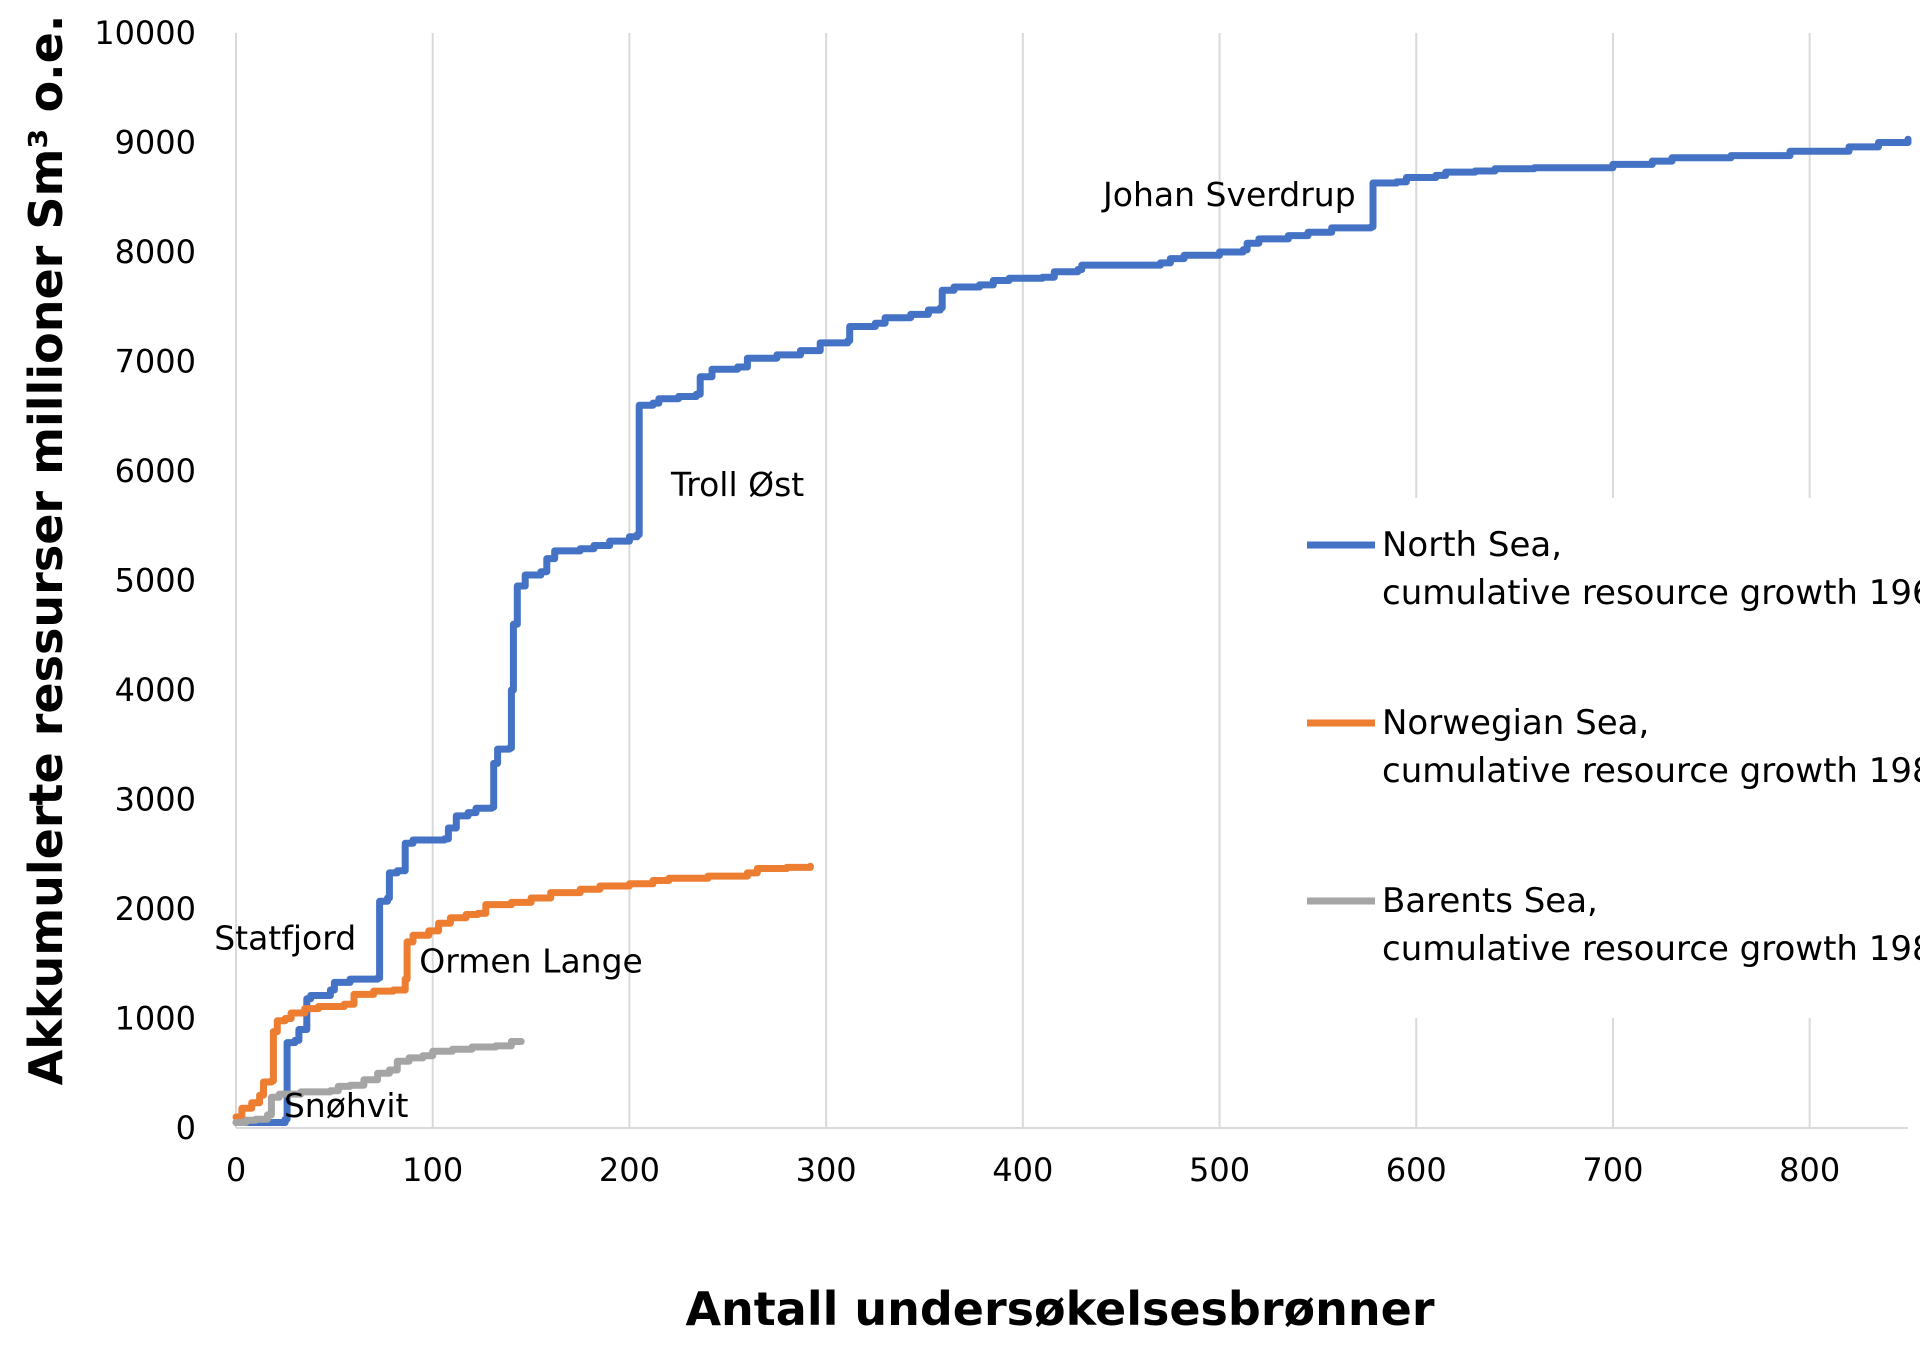 This screenshot has width=1920, height=1348. Describe the element at coordinates (155, 143) in the screenshot. I see `y-tick-label: 9000` at that location.